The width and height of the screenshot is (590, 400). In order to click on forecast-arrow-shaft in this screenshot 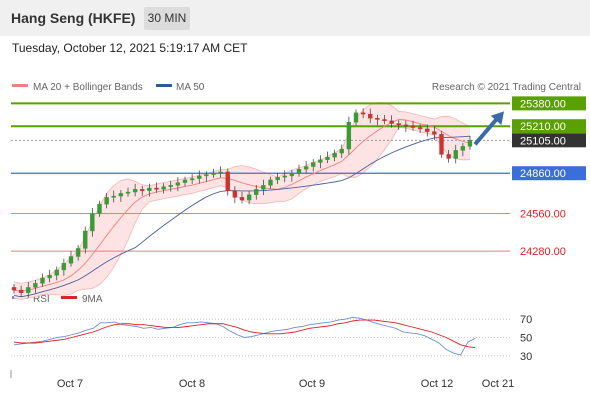, I will do `click(487, 130)`.